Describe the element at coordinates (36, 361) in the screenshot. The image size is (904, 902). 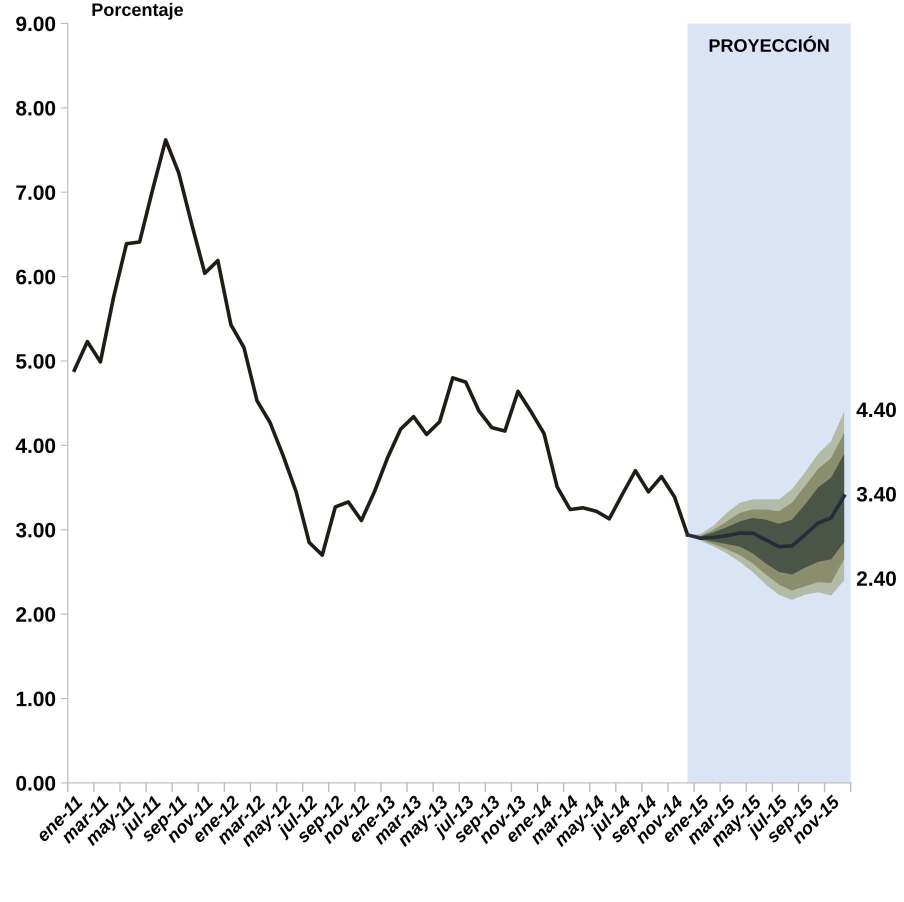
I see `y-tick-label: 5.00` at that location.